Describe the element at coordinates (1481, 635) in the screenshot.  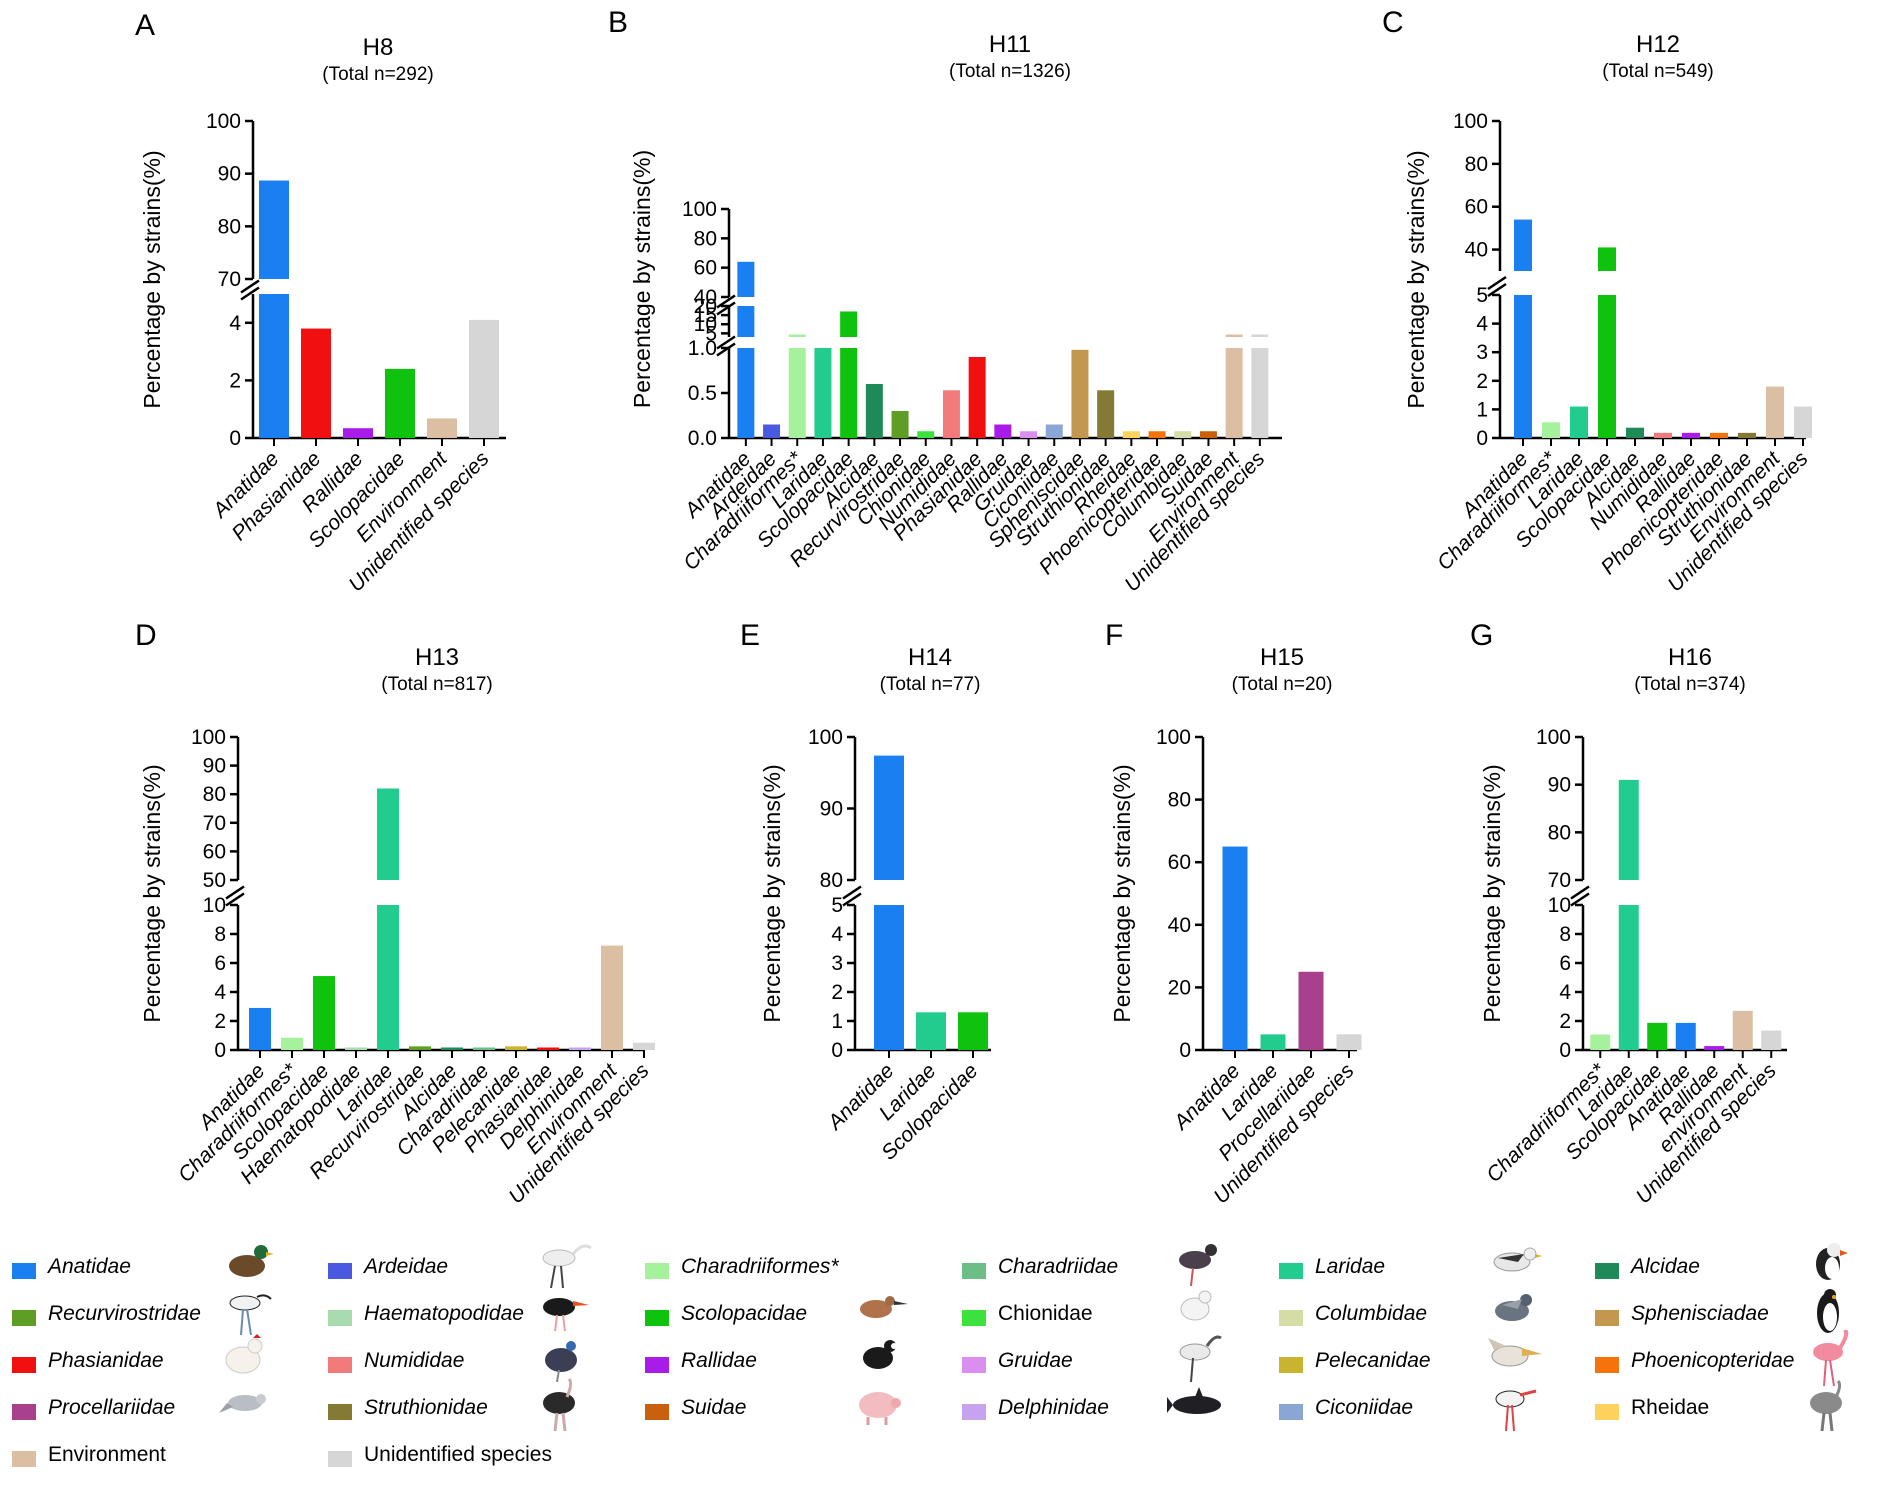
I see `panel-label: G` at that location.